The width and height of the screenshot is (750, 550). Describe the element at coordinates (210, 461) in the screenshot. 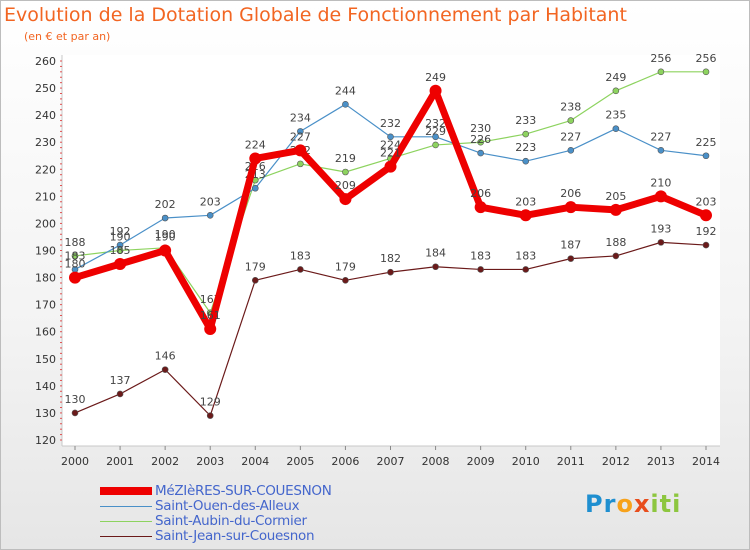

I see `x-tick-label: 2003` at that location.